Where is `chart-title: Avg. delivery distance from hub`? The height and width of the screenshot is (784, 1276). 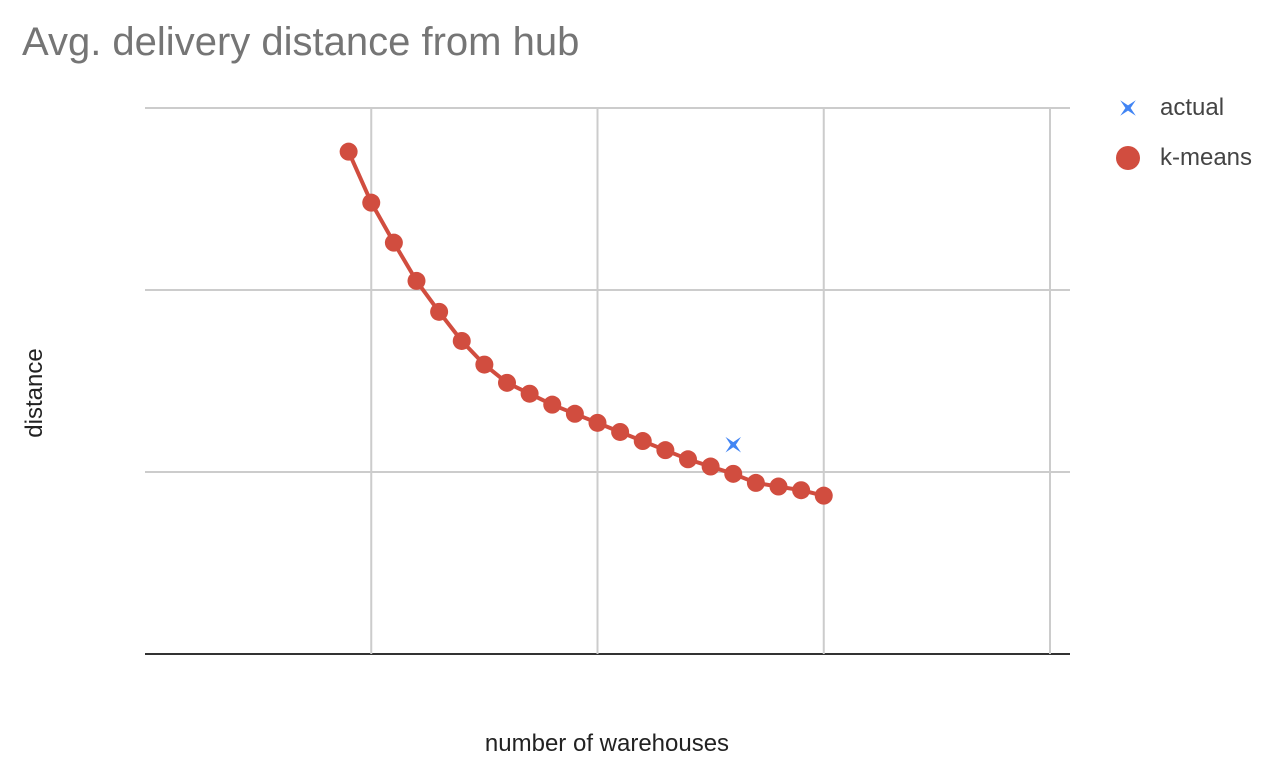 chart-title: Avg. delivery distance from hub is located at coordinates (301, 42).